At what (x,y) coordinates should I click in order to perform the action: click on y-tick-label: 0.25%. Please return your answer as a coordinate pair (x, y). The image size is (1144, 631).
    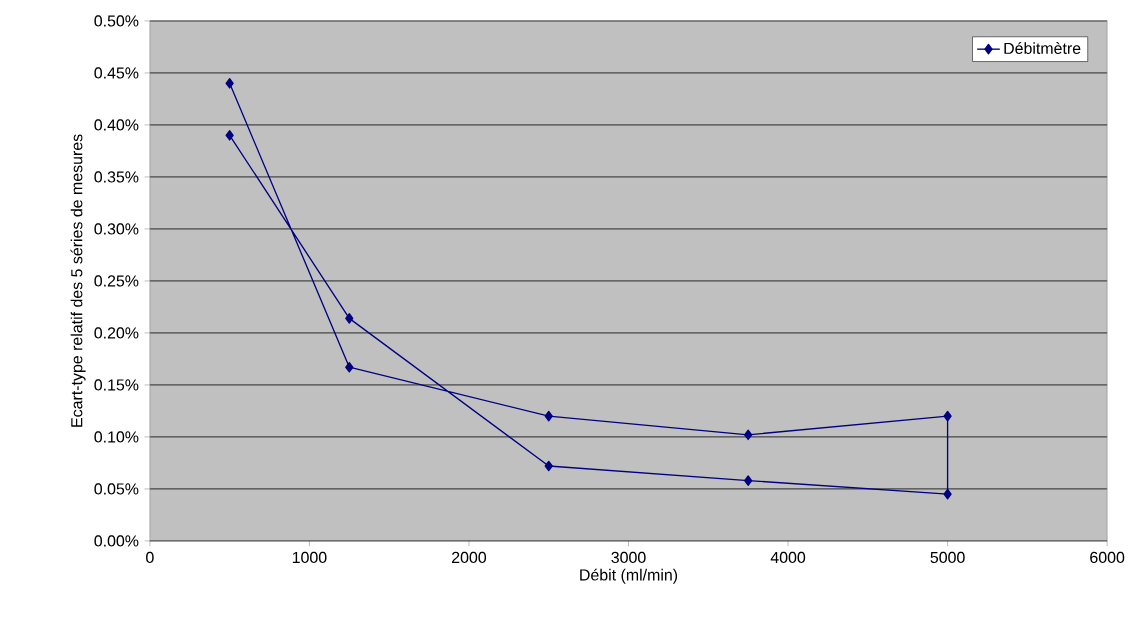
    Looking at the image, I should click on (116, 281).